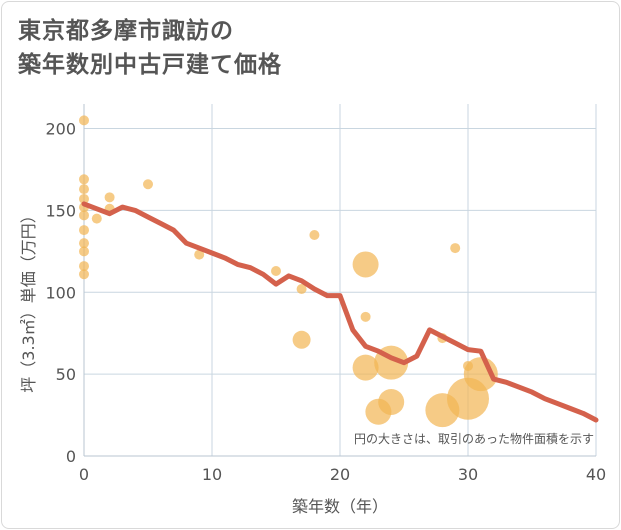 This screenshot has height=530, width=621. I want to click on size-note: 円の大きさは、取引のあった物件面積を示す, so click(474, 438).